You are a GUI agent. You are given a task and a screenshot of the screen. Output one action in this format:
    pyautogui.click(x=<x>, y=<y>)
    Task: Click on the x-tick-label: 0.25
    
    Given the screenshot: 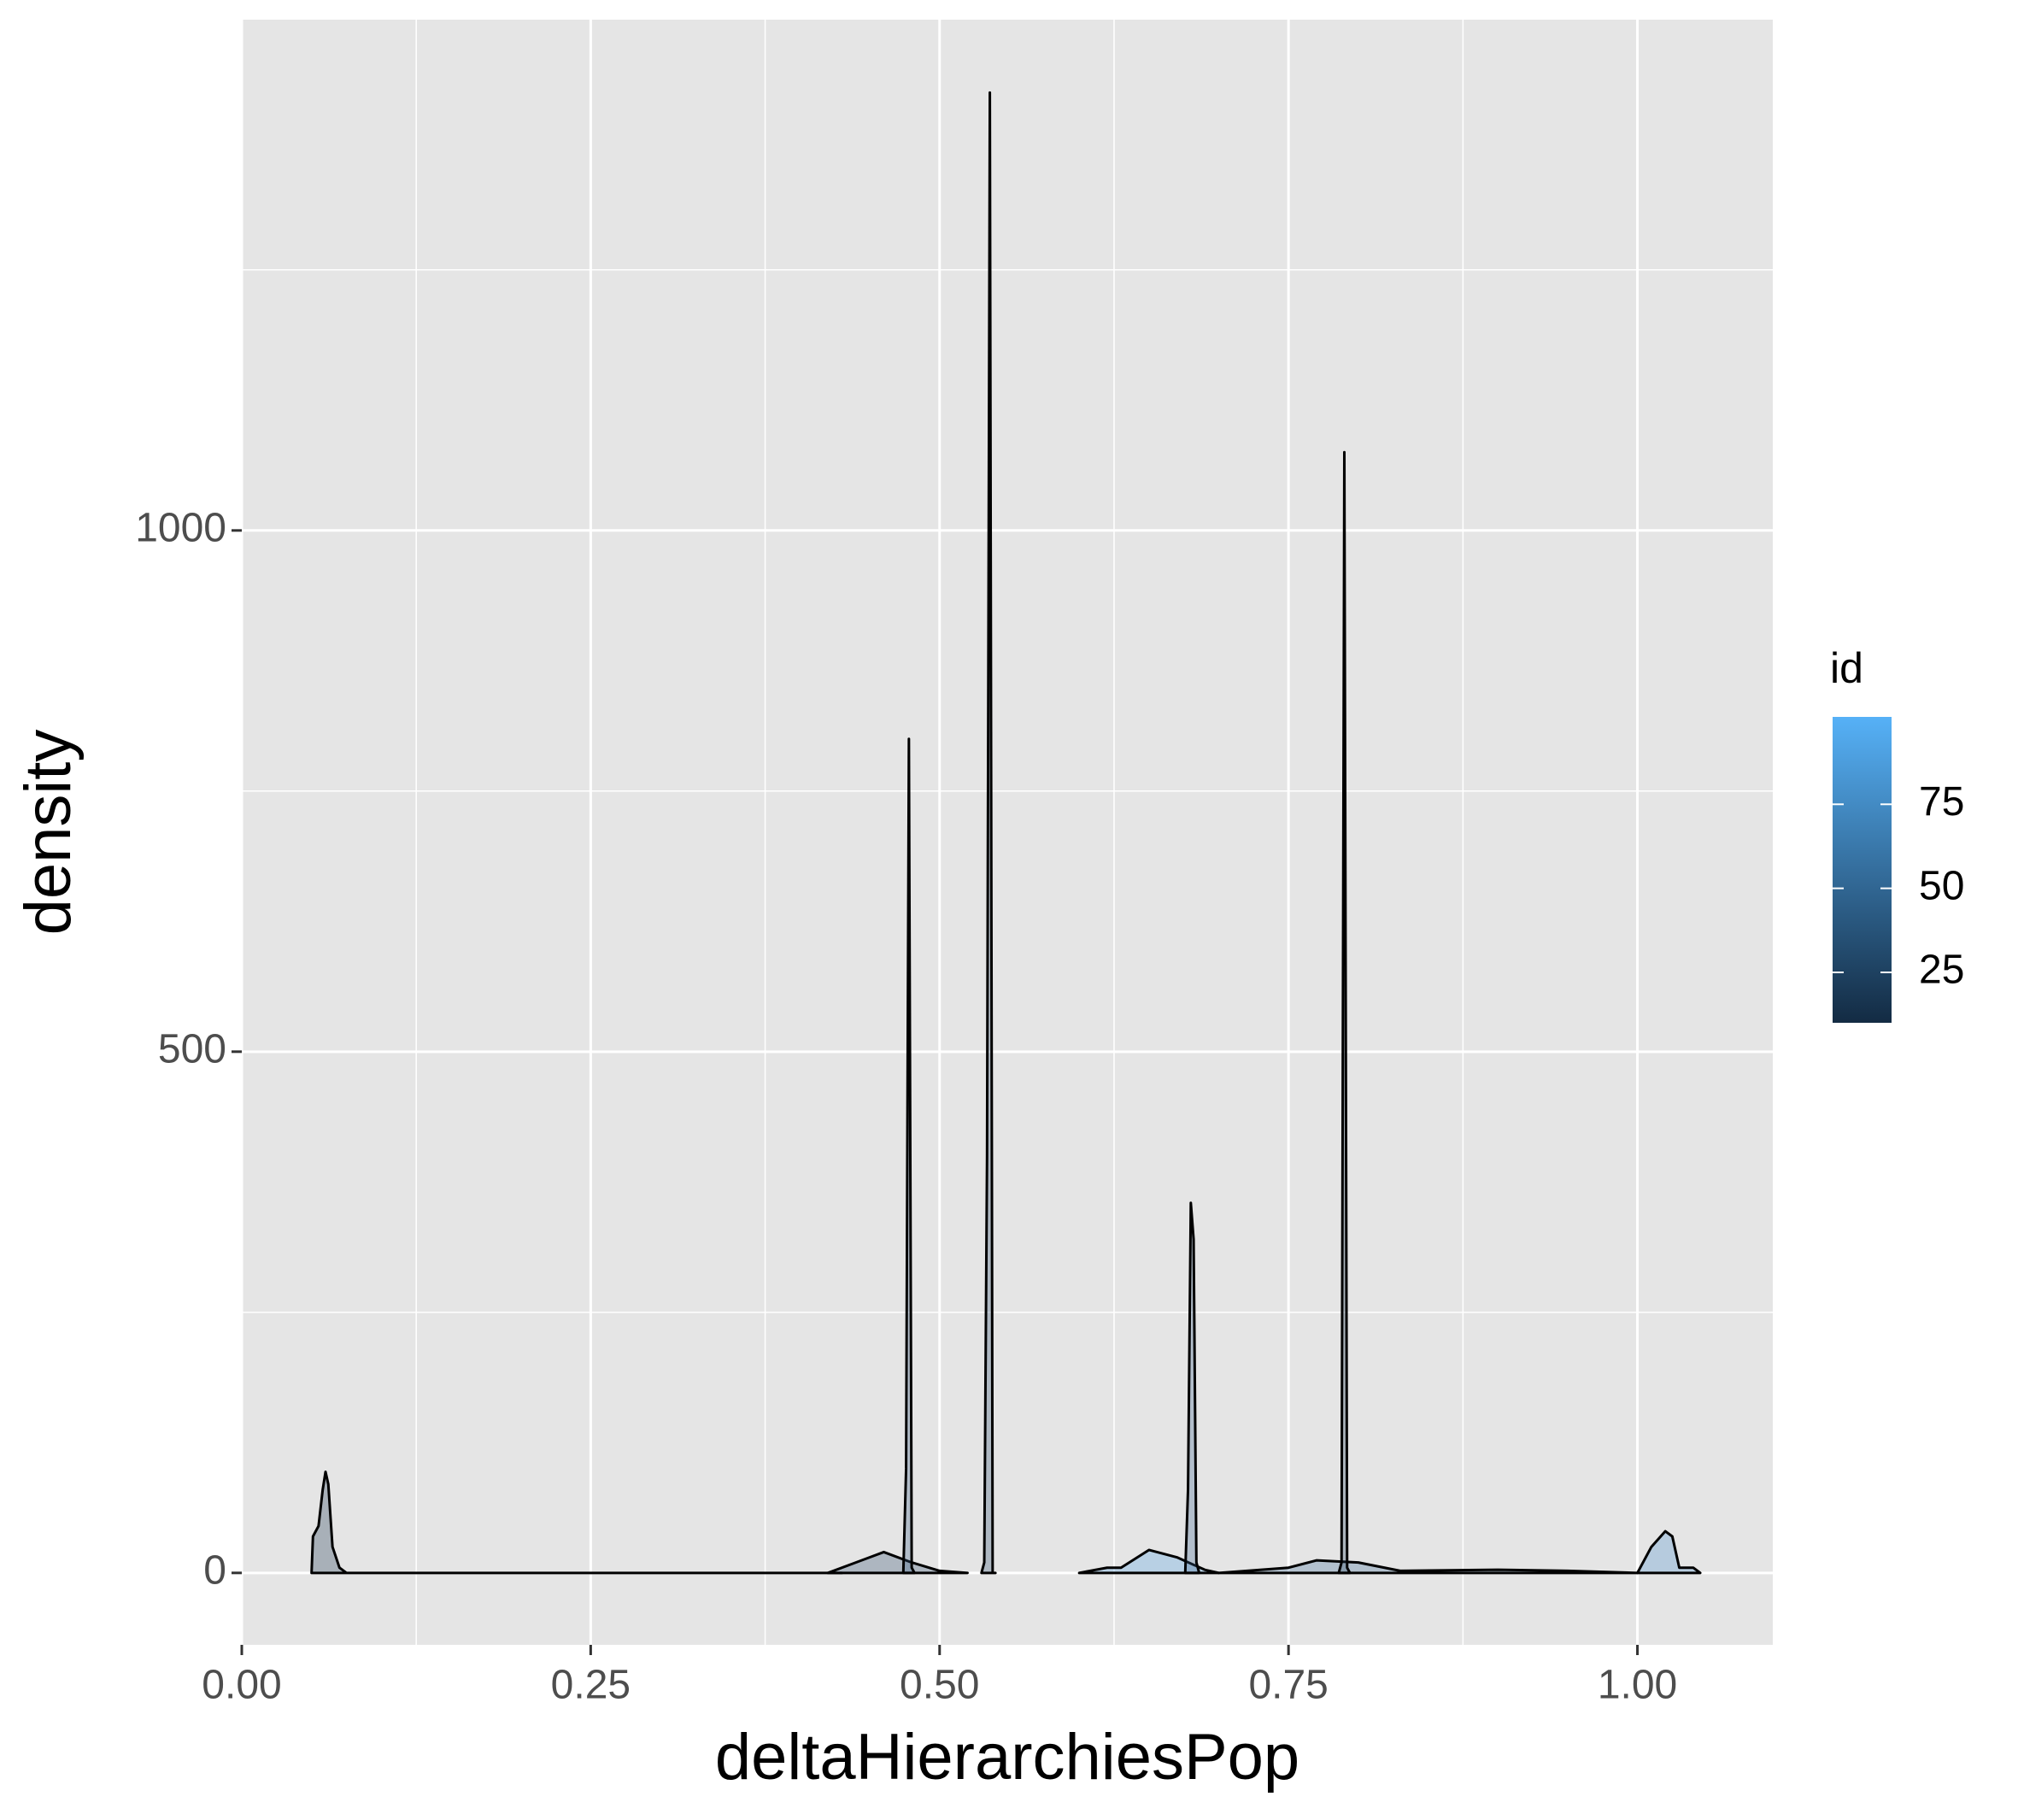 What is the action you would take?
    pyautogui.click(x=591, y=1685)
    